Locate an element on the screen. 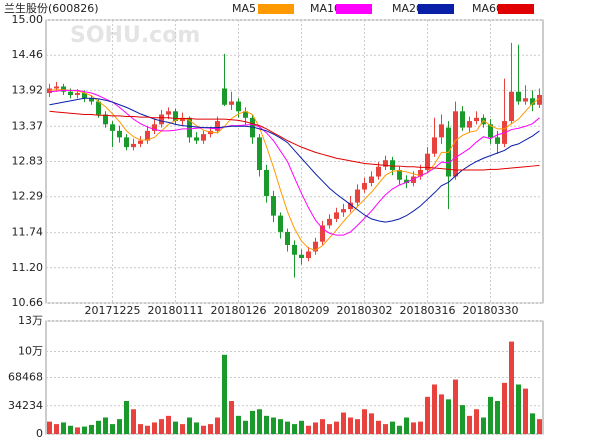  x-tick-label: 20180126 is located at coordinates (239, 310).